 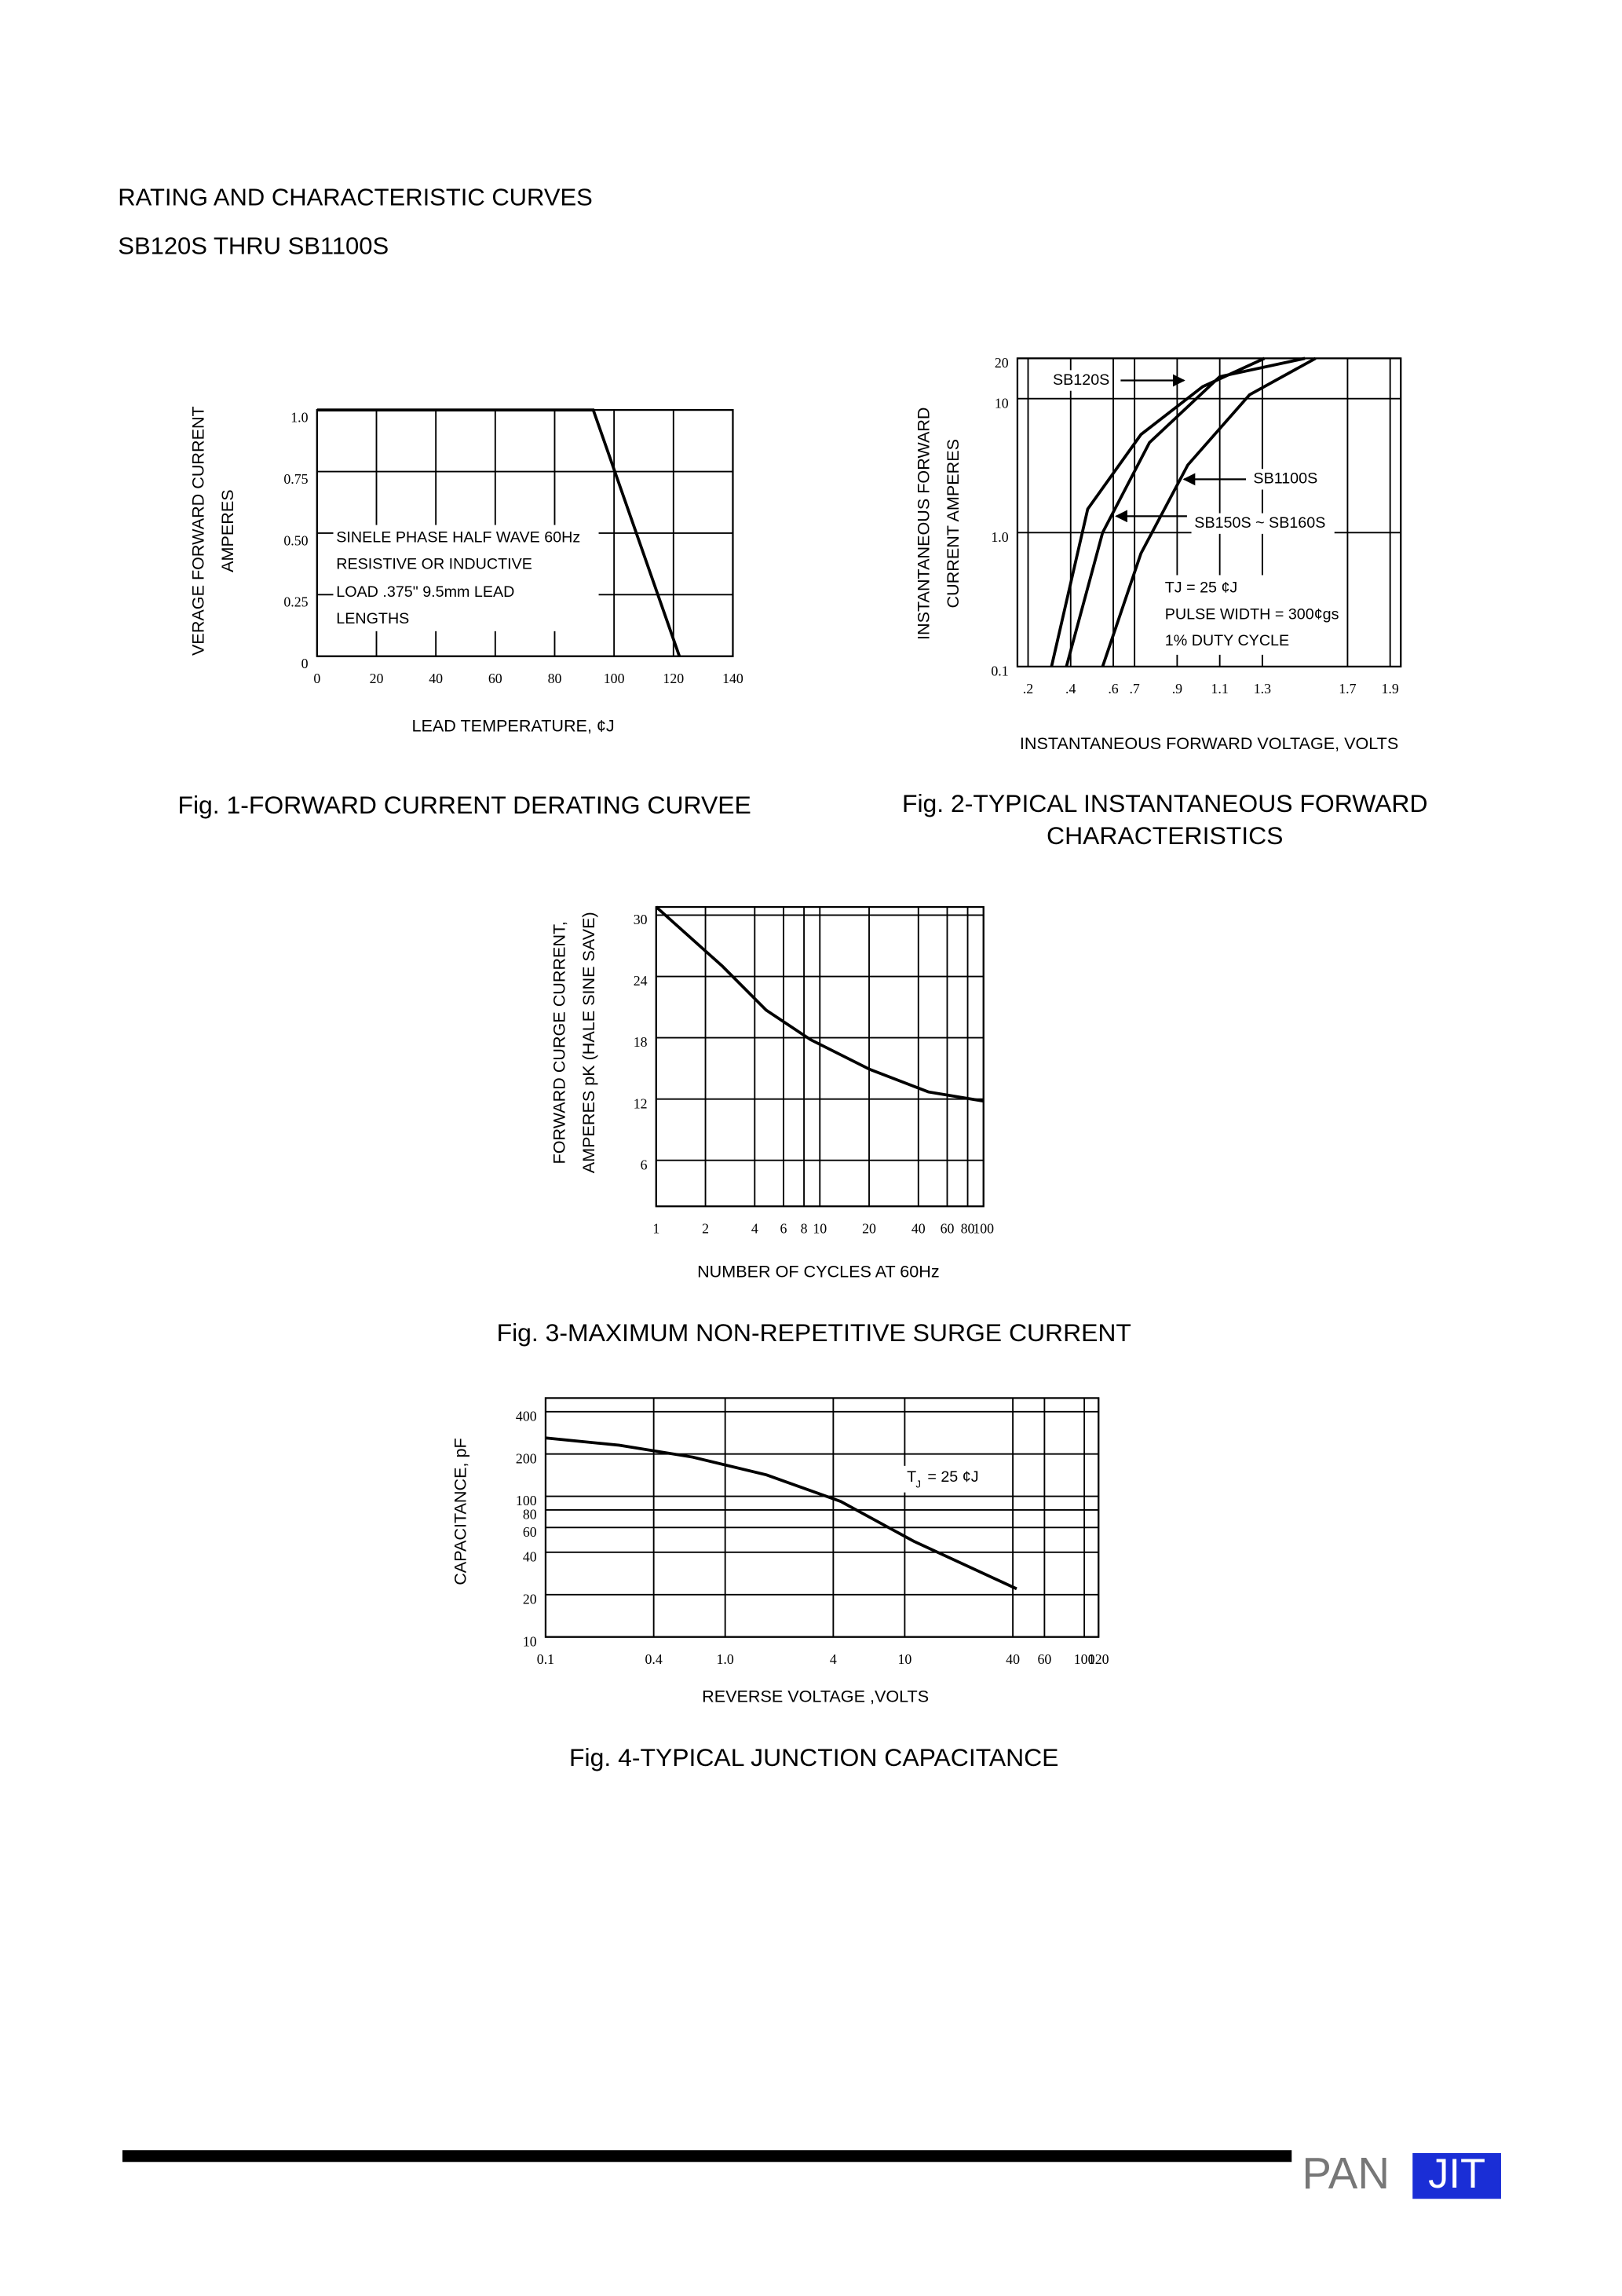 I want to click on y-tick-label: 0.75, so click(x=295, y=479).